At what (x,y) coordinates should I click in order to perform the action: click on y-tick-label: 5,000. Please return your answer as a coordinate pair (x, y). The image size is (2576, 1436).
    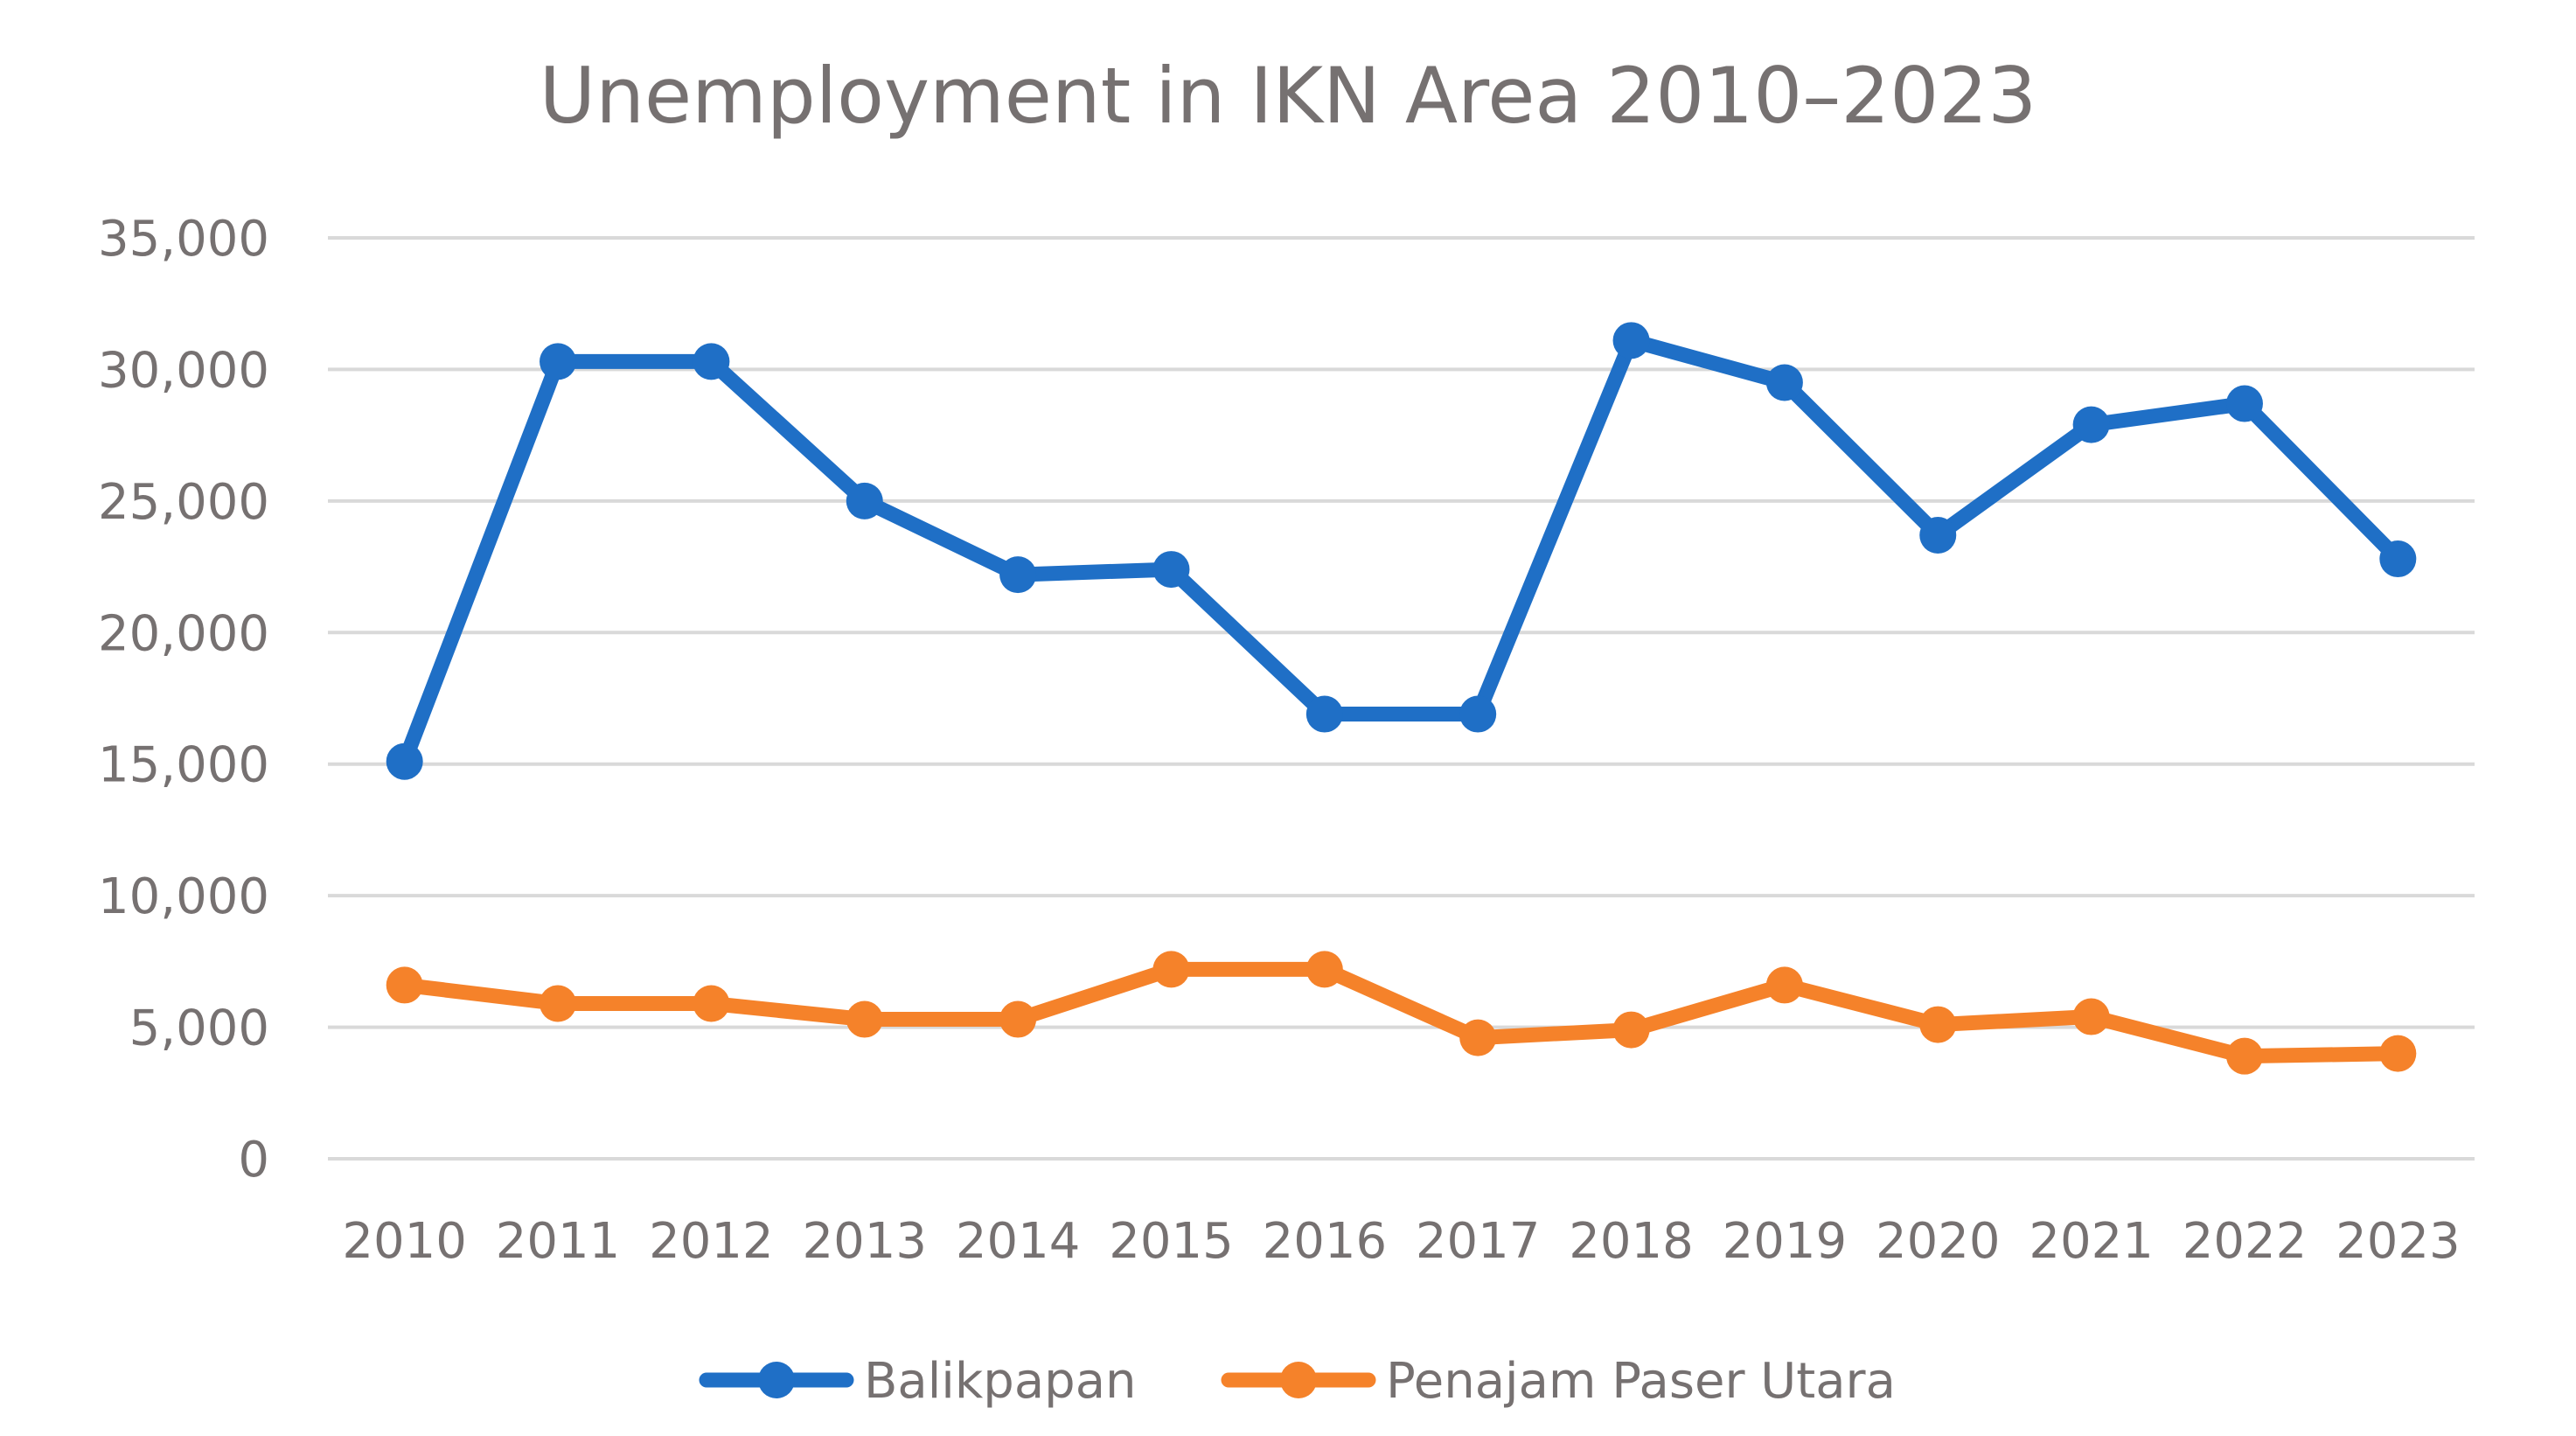
    Looking at the image, I should click on (199, 1028).